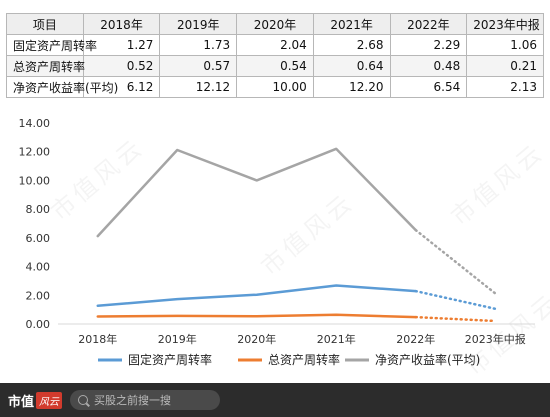 This screenshot has height=417, width=550. Describe the element at coordinates (198, 45) in the screenshot. I see `table-cell: 1.73` at that location.